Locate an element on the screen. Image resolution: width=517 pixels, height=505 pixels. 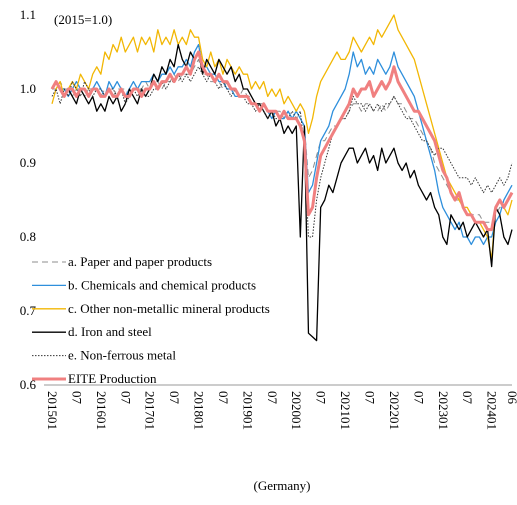
legend-label: a. Paper and paper products is located at coordinates (140, 261).